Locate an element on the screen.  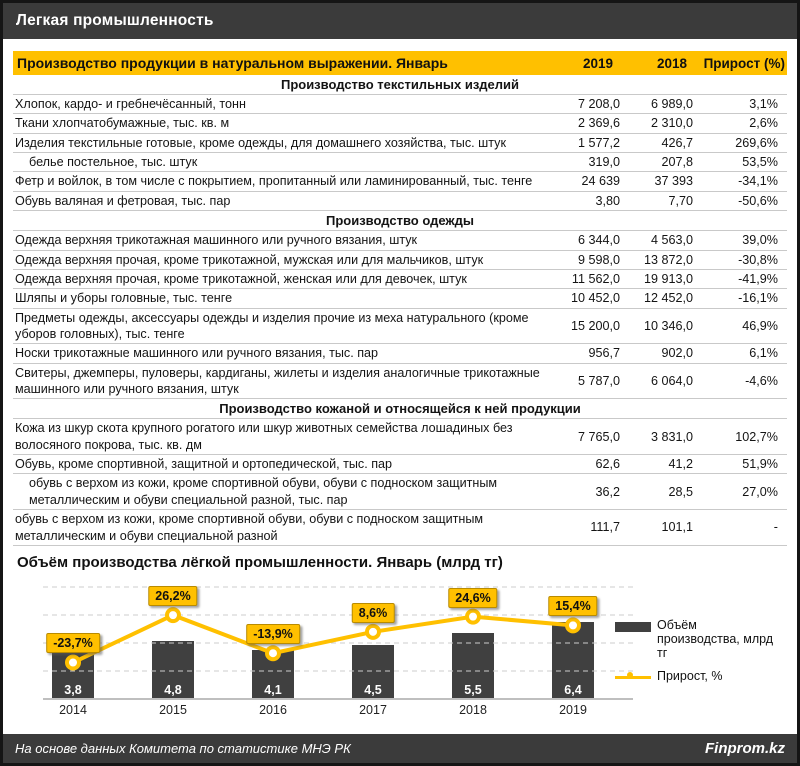
value-2018: 12 452,0 is located at coordinates (668, 298).